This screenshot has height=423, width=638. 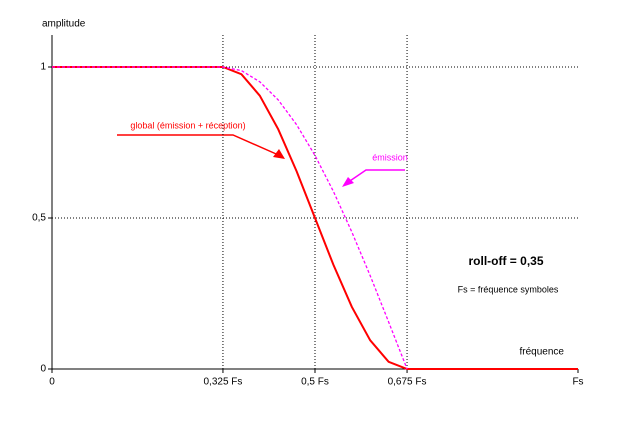 I want to click on x-tick-label: 0,325 Fs, so click(x=222, y=382).